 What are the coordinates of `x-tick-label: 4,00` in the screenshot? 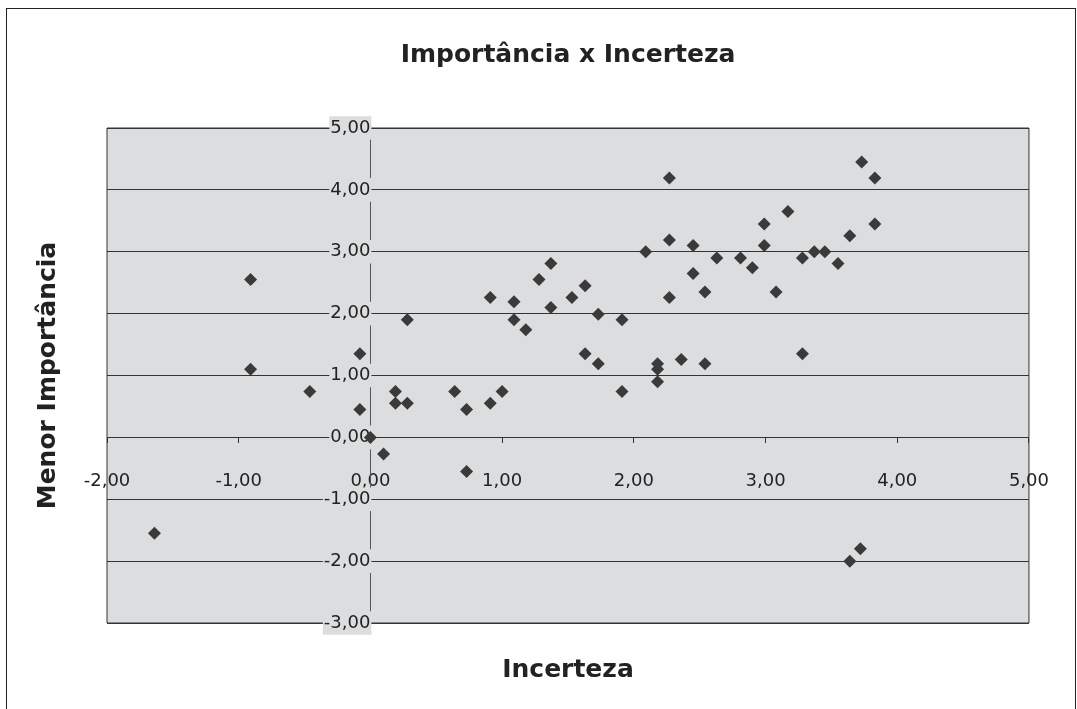 It's located at (897, 479).